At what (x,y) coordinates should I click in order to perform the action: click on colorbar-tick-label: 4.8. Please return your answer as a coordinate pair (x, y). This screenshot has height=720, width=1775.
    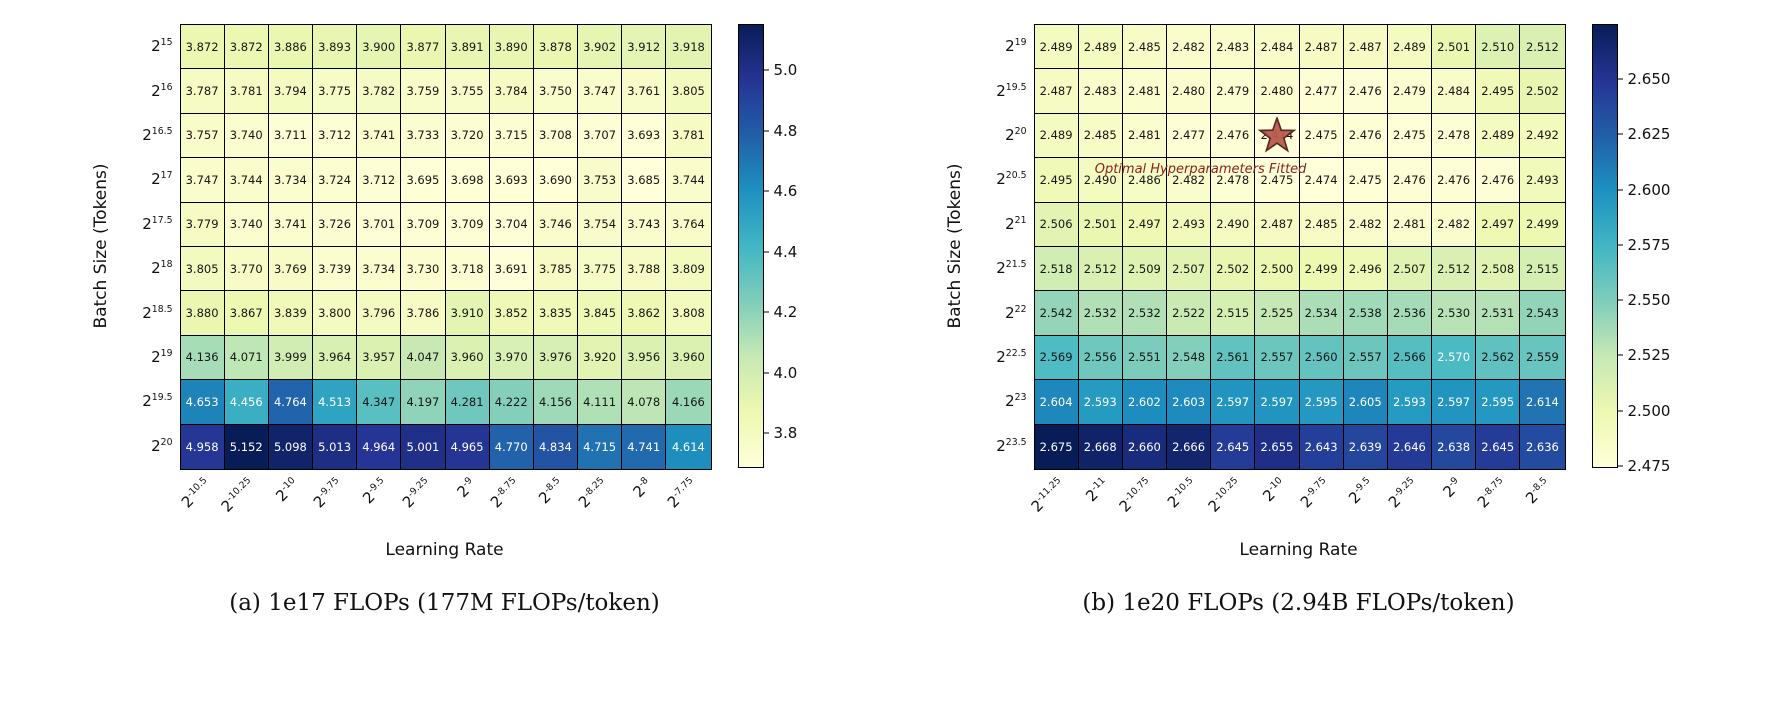
    Looking at the image, I should click on (785, 130).